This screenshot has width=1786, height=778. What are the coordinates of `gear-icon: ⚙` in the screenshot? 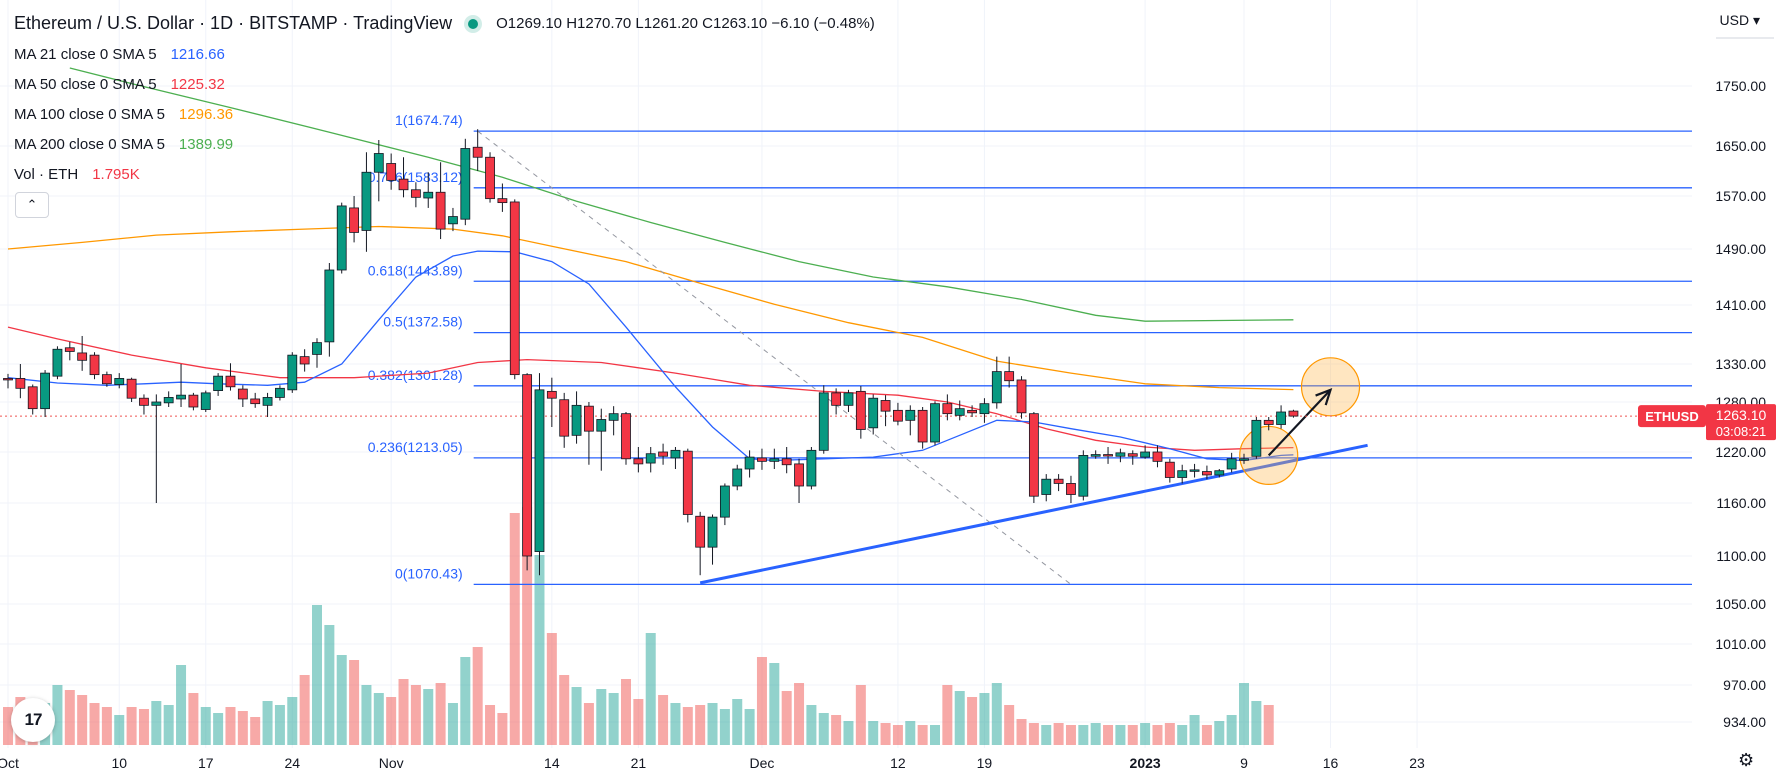 It's located at (1746, 760).